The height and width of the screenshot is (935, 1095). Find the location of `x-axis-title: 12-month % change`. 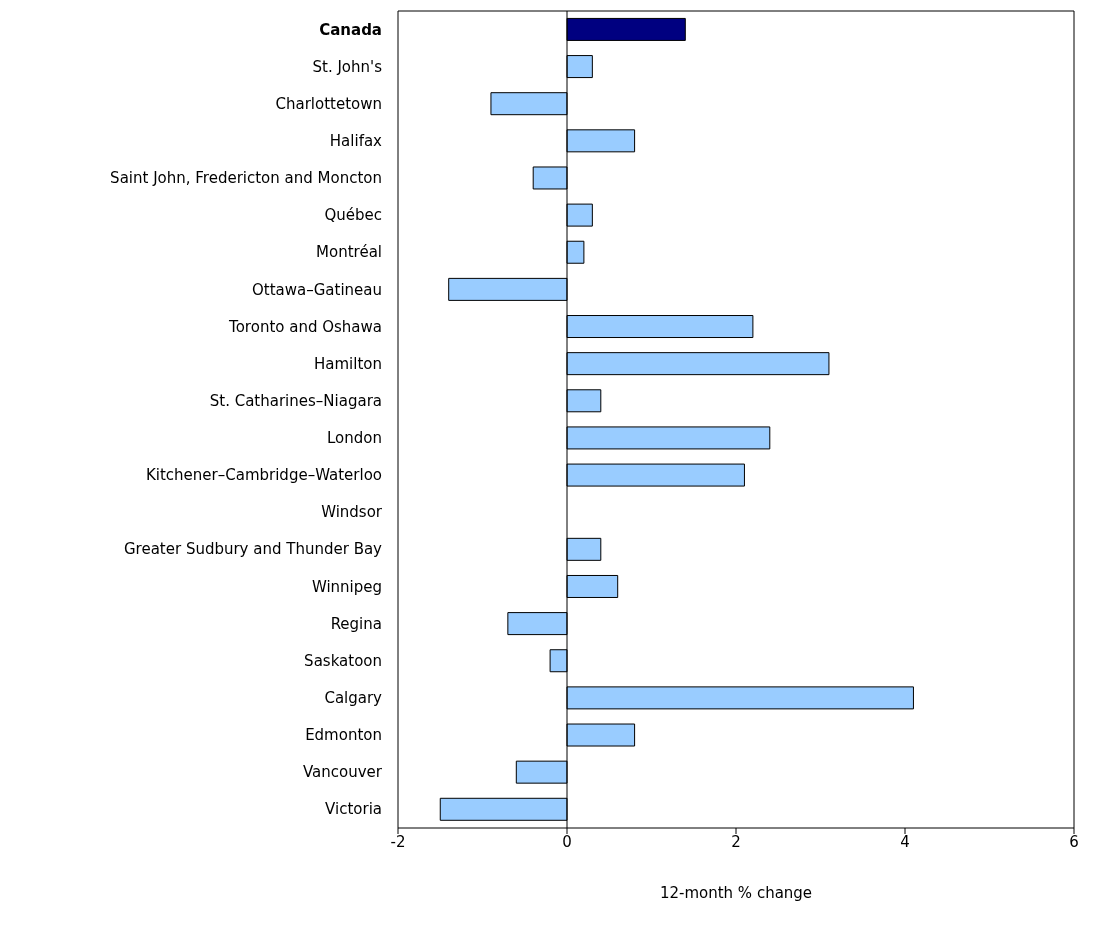

x-axis-title: 12-month % change is located at coordinates (736, 893).